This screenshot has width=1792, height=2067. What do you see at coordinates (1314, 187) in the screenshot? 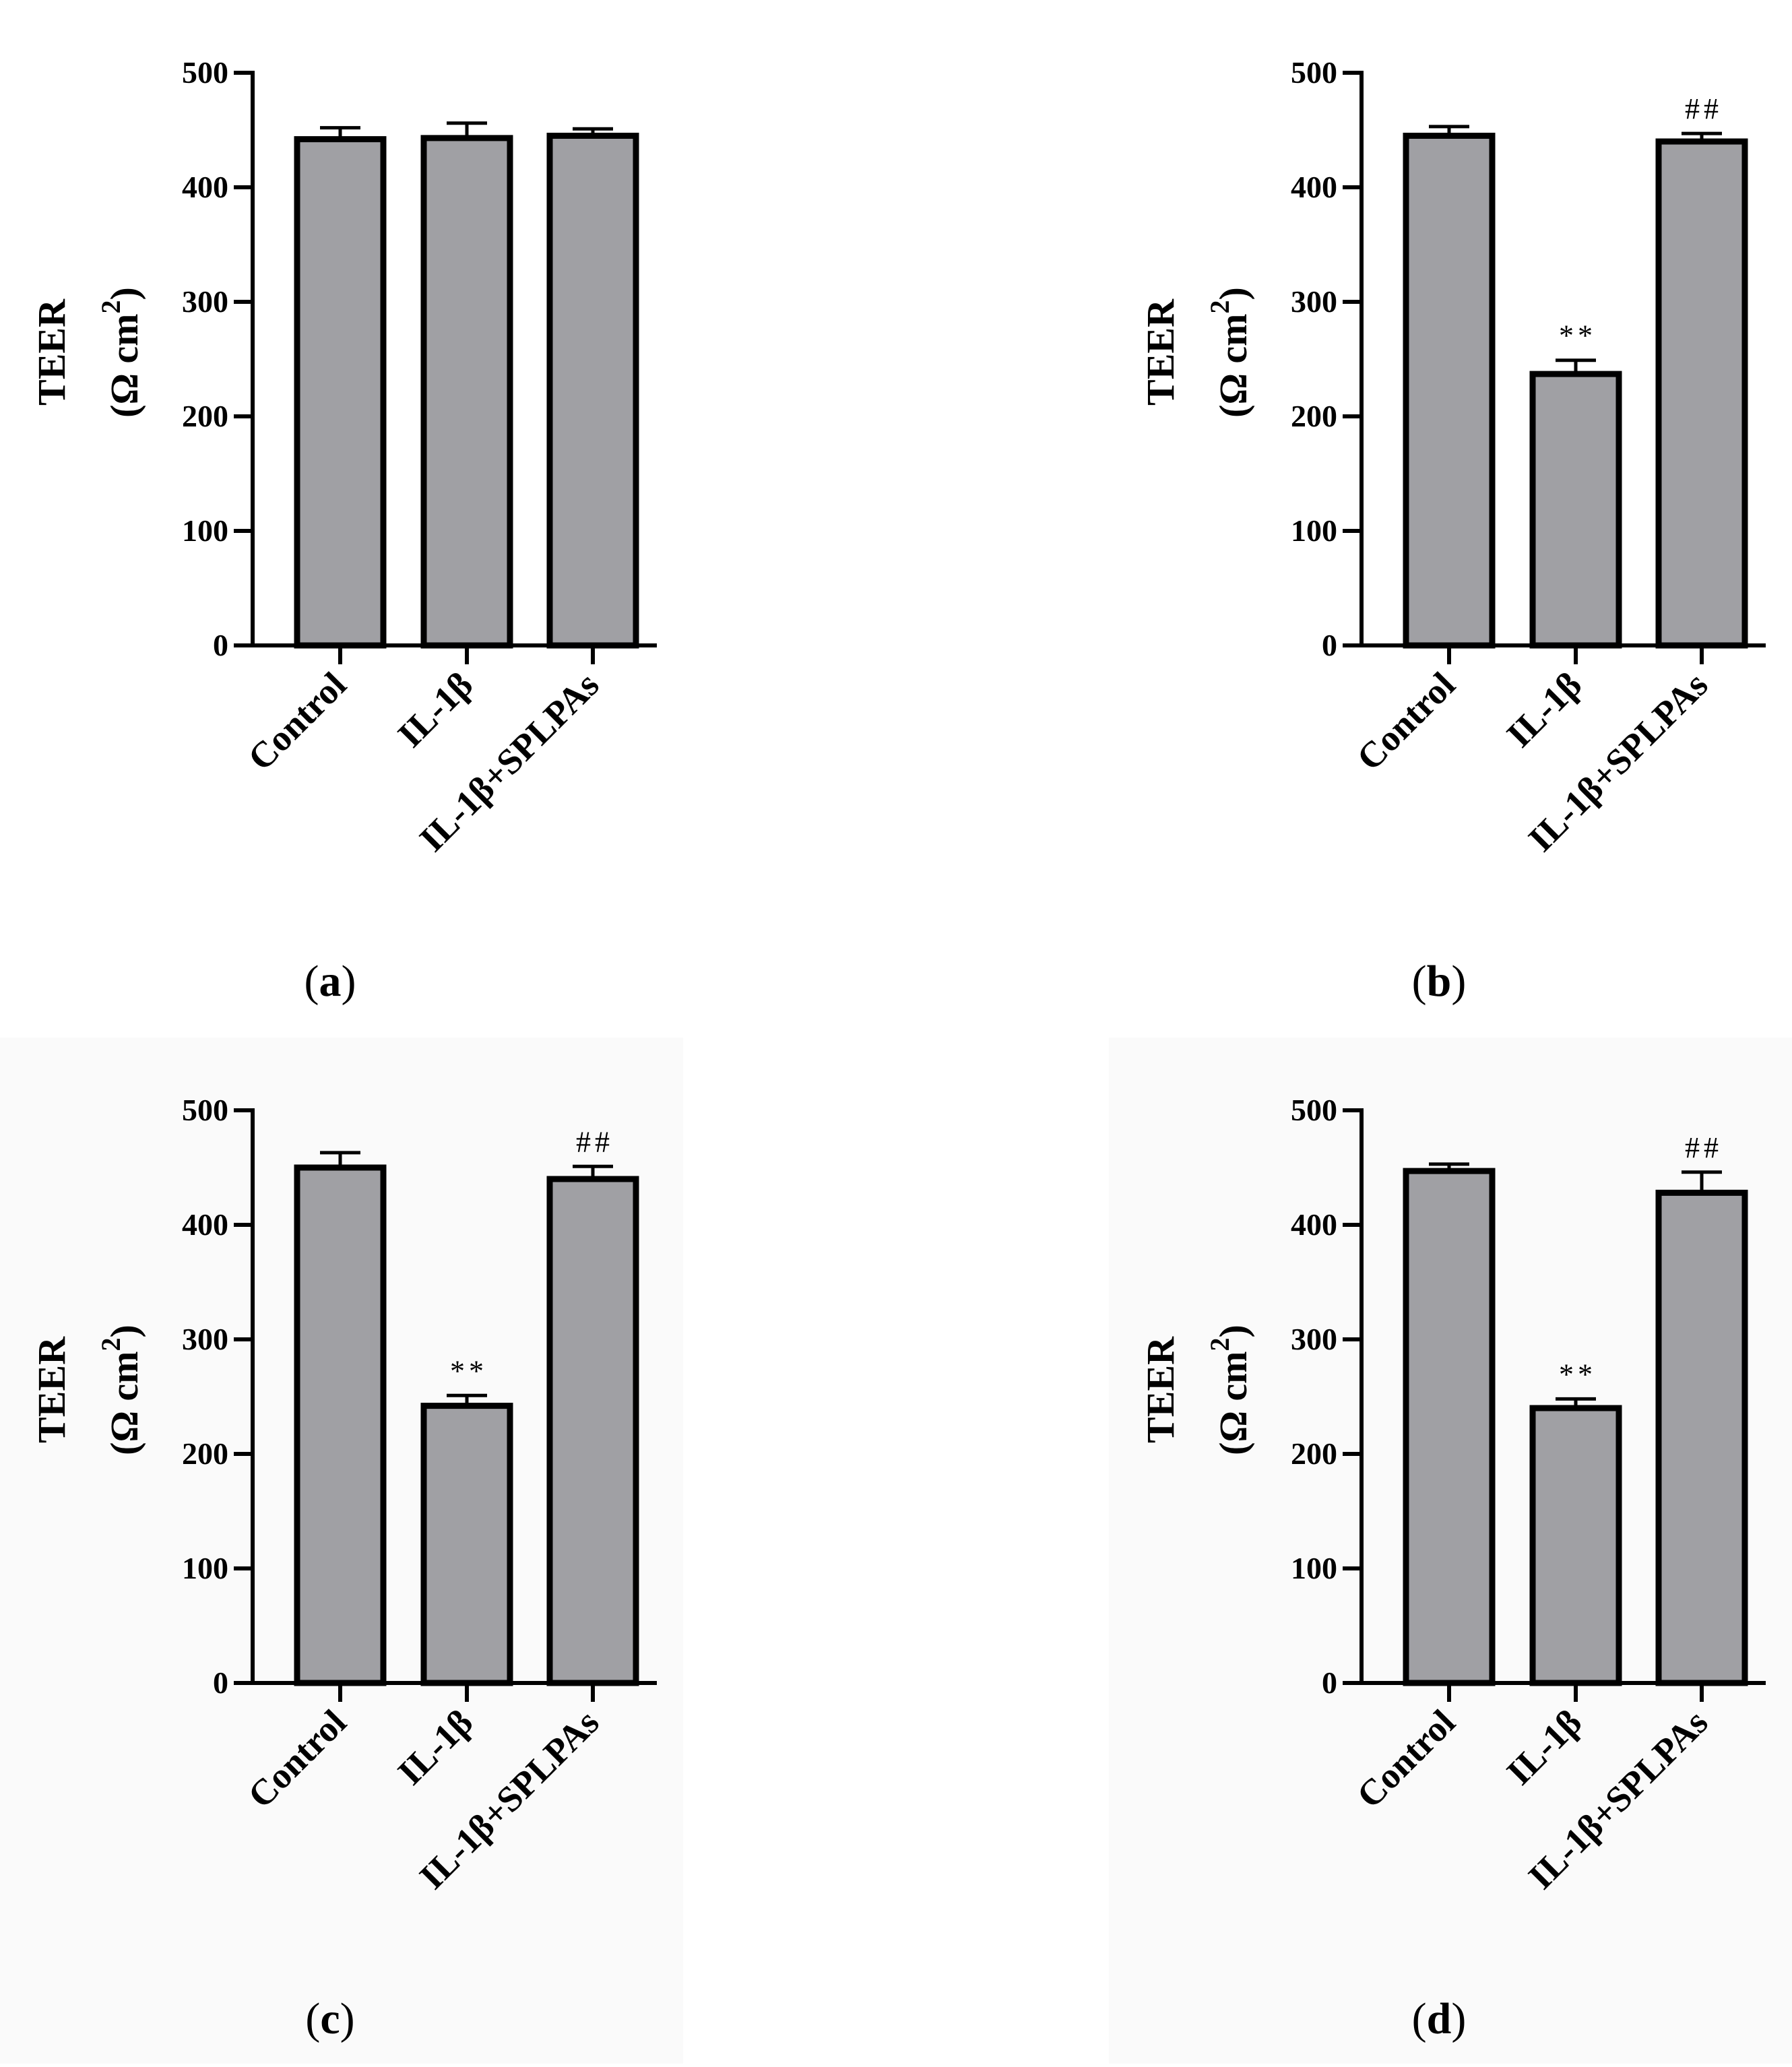
I see `y-tick-label-b-4: 400` at bounding box center [1314, 187].